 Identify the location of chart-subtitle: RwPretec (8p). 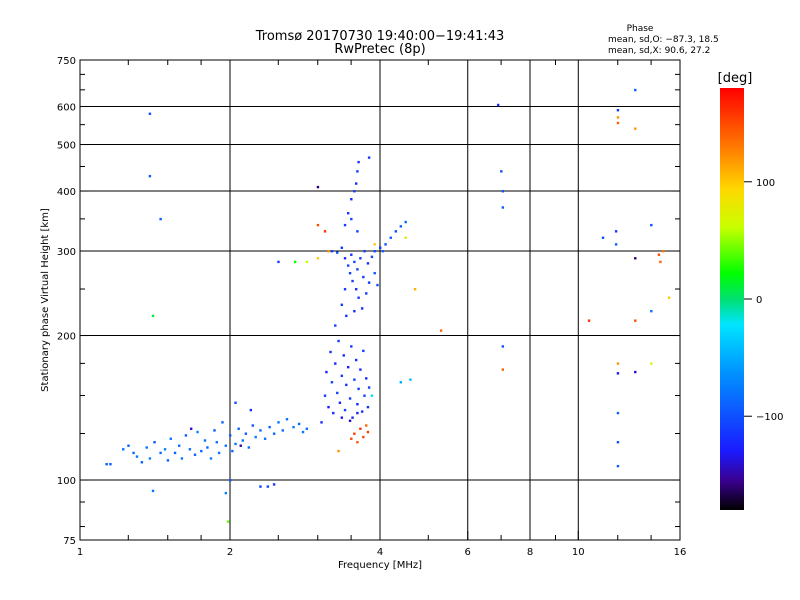
(379, 49).